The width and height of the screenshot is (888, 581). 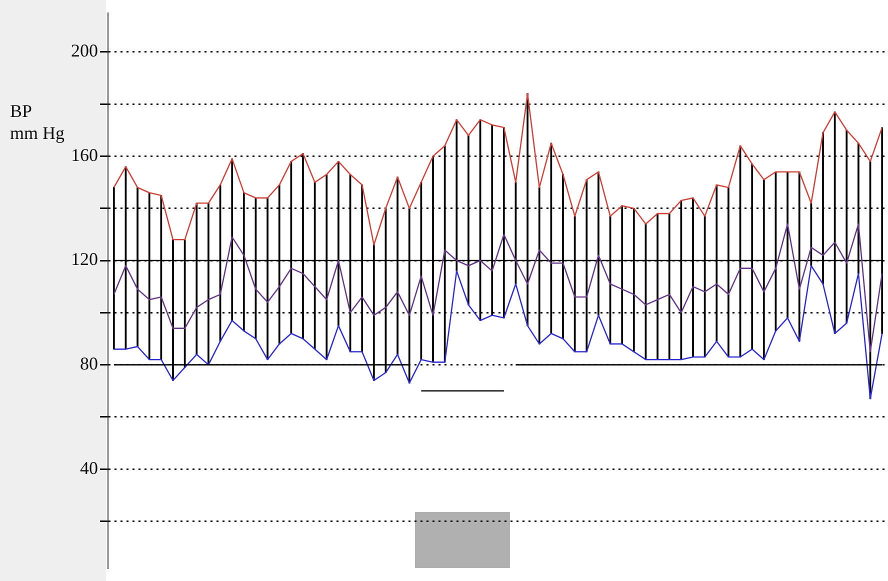 What do you see at coordinates (89, 468) in the screenshot?
I see `y-tick-label: 40` at bounding box center [89, 468].